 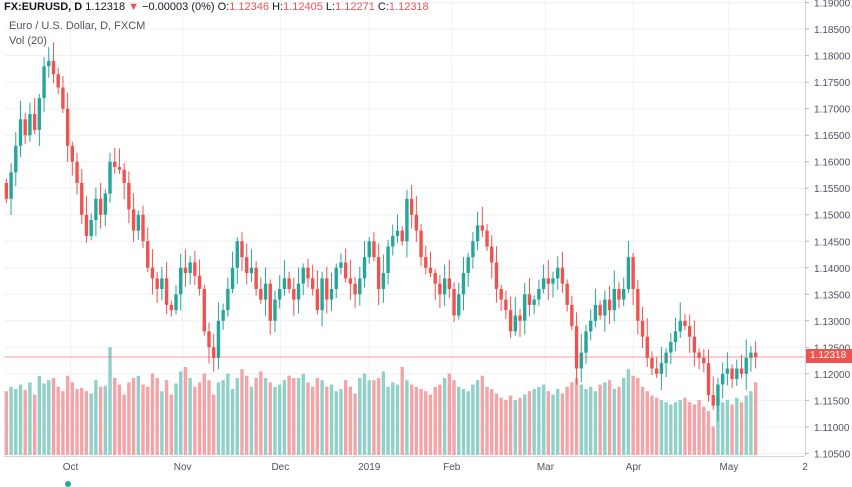 What do you see at coordinates (77, 26) in the screenshot?
I see `series-legend: Euro / U.S. Dollar, D, FXCM` at bounding box center [77, 26].